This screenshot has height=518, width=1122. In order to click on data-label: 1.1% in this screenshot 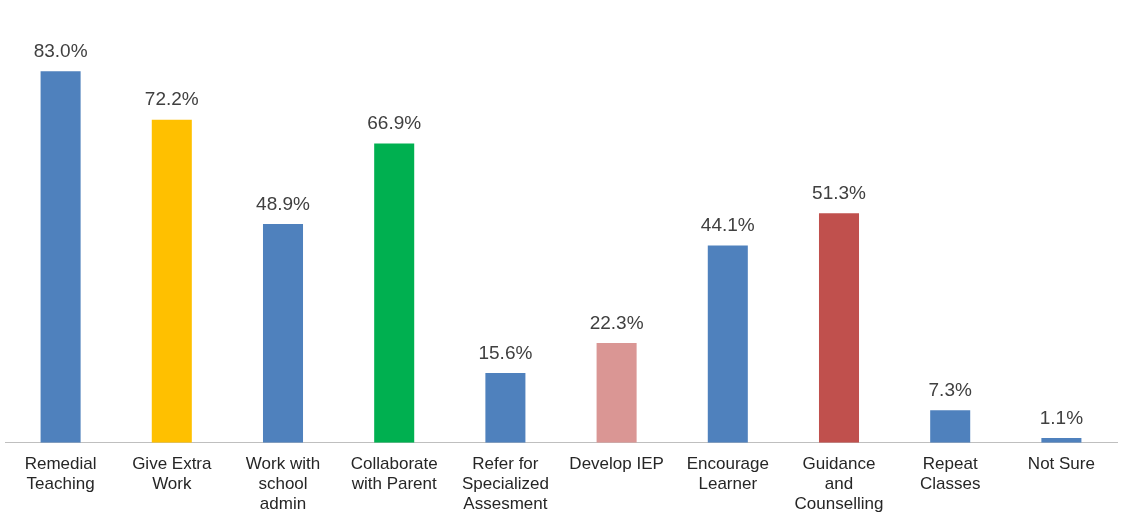, I will do `click(1061, 417)`.